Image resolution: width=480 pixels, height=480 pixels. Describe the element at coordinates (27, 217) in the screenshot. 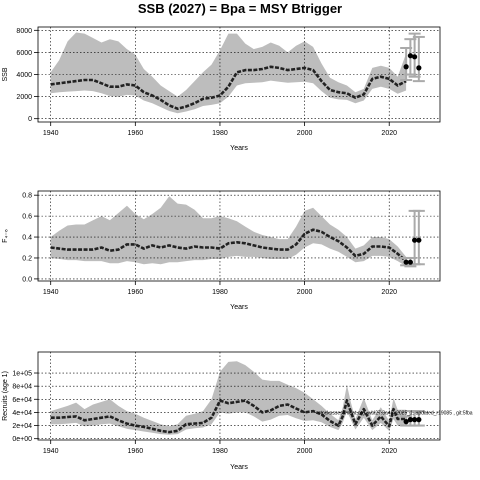

I see `y-tick-label: 0.6` at that location.